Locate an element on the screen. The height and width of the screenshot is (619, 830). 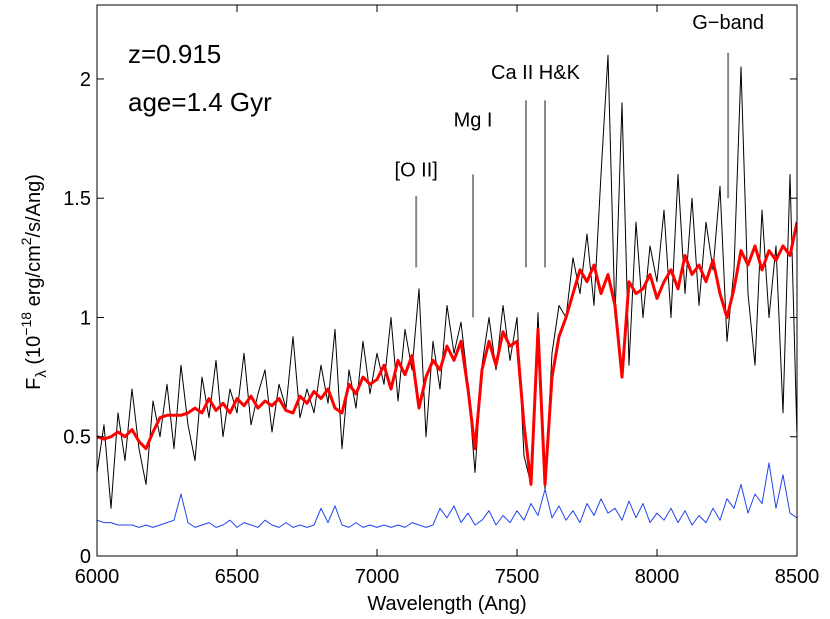
y-label-sub: λ is located at coordinates (41, 374).